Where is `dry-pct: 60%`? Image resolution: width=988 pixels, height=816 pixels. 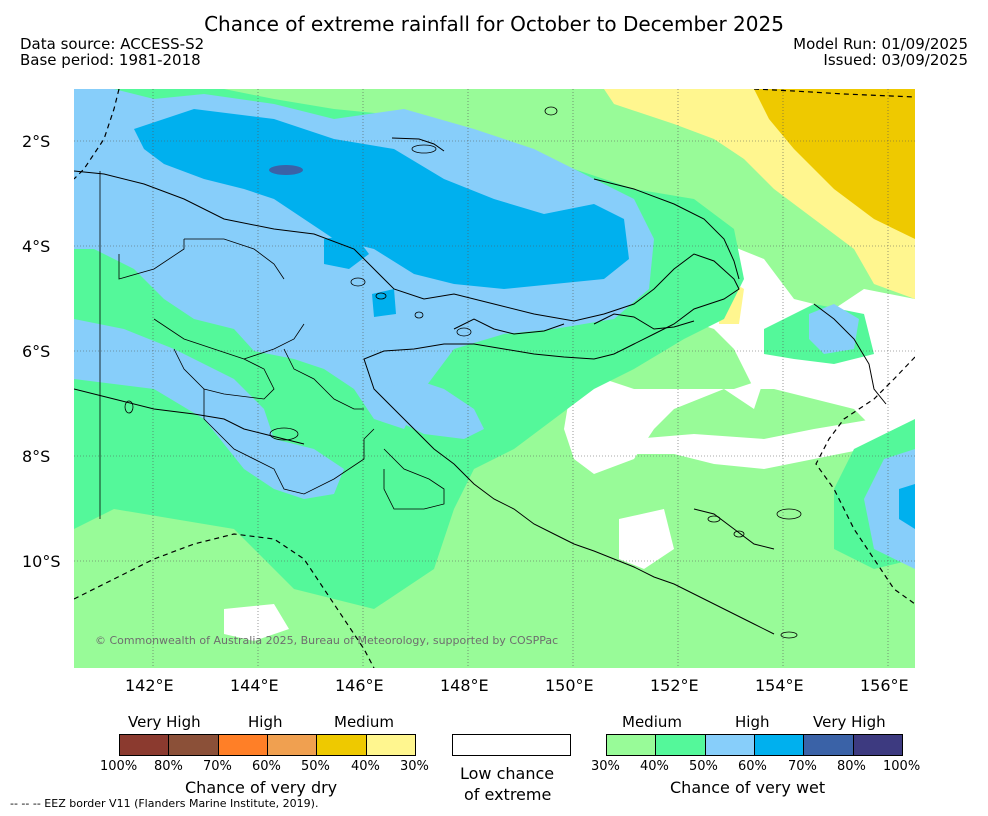 dry-pct: 60% is located at coordinates (266, 766).